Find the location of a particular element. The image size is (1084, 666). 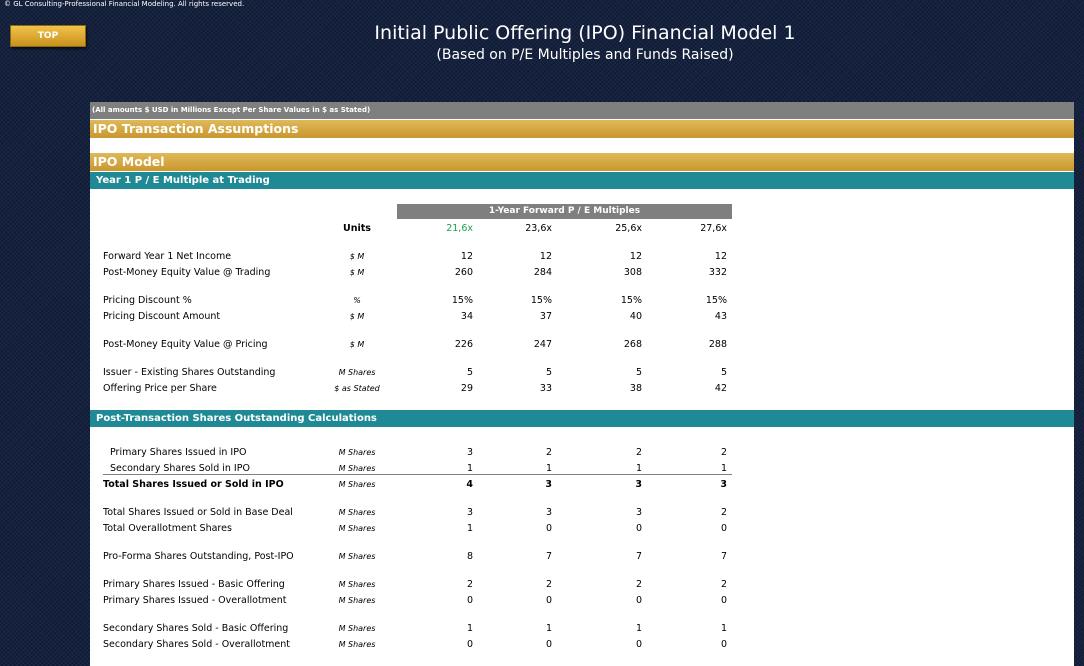

multiple-cell: 27,6x is located at coordinates (713, 228).